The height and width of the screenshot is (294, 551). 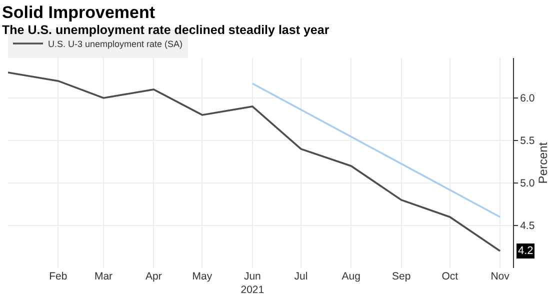 What do you see at coordinates (252, 282) in the screenshot?
I see `x-tick-label: Jun 2021` at bounding box center [252, 282].